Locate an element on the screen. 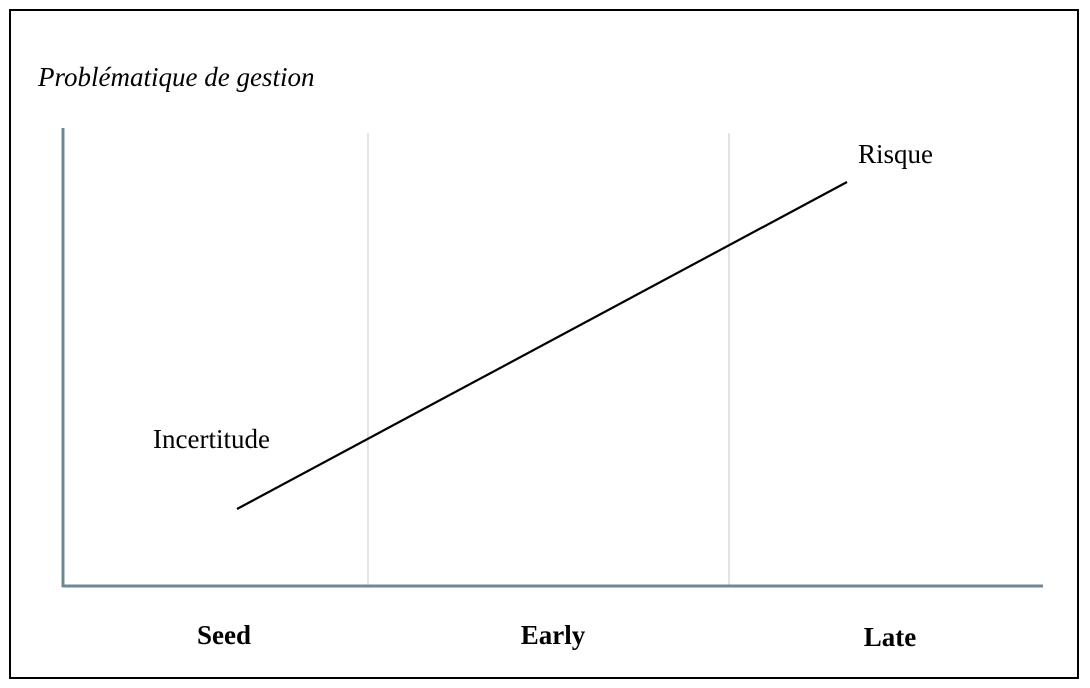  end-label: Risque is located at coordinates (895, 154).